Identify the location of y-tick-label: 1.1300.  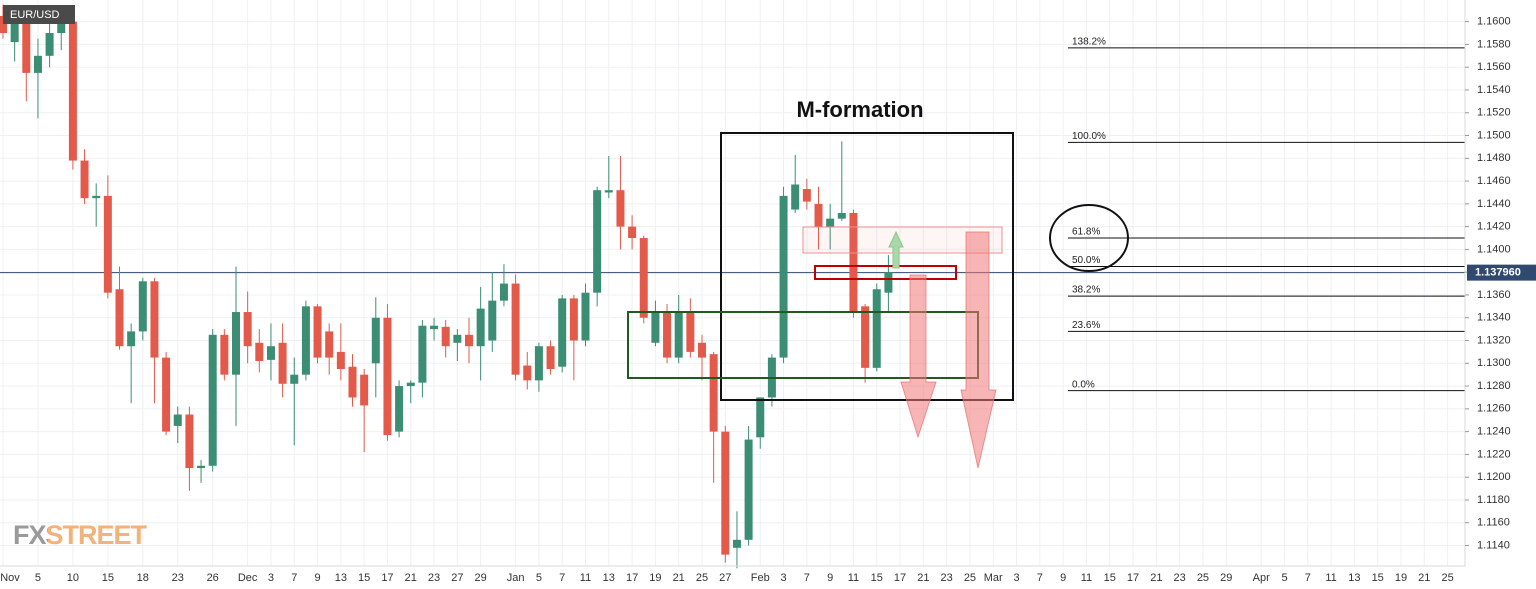
(1494, 363).